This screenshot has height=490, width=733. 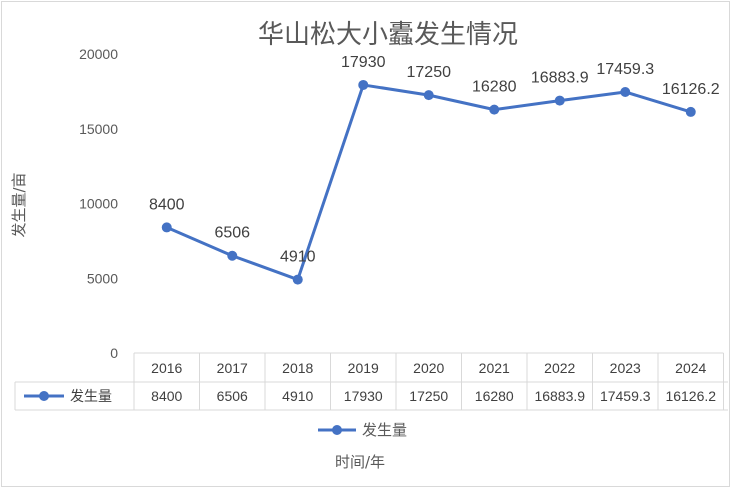 I want to click on data-label: 6506, so click(x=232, y=233).